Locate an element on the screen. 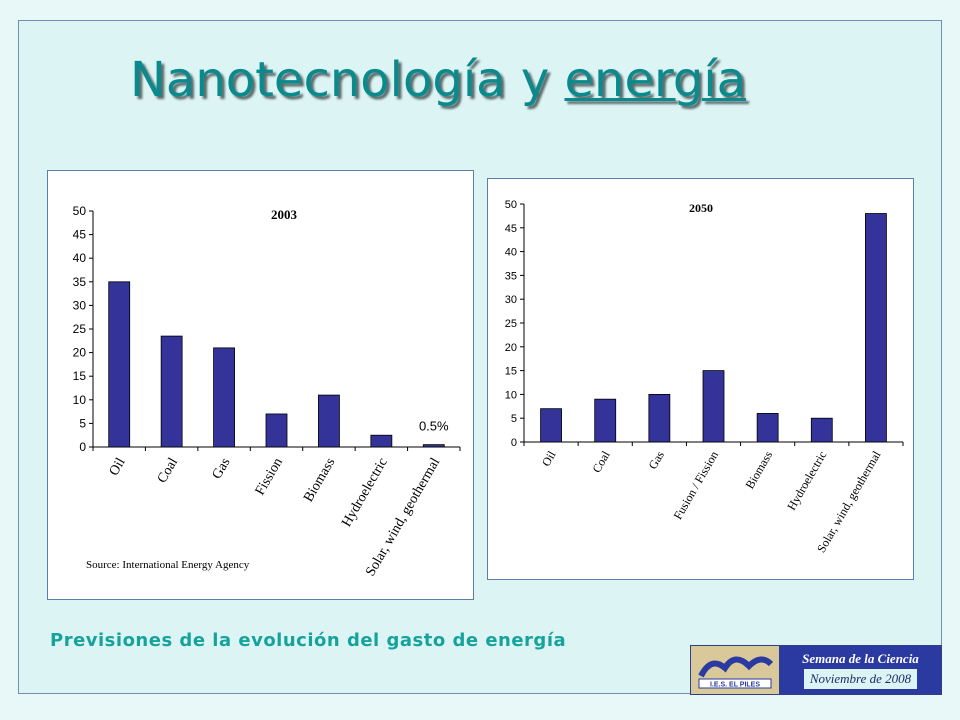 The image size is (960, 720). chart-2003-category-label: Oil is located at coordinates (118, 466).